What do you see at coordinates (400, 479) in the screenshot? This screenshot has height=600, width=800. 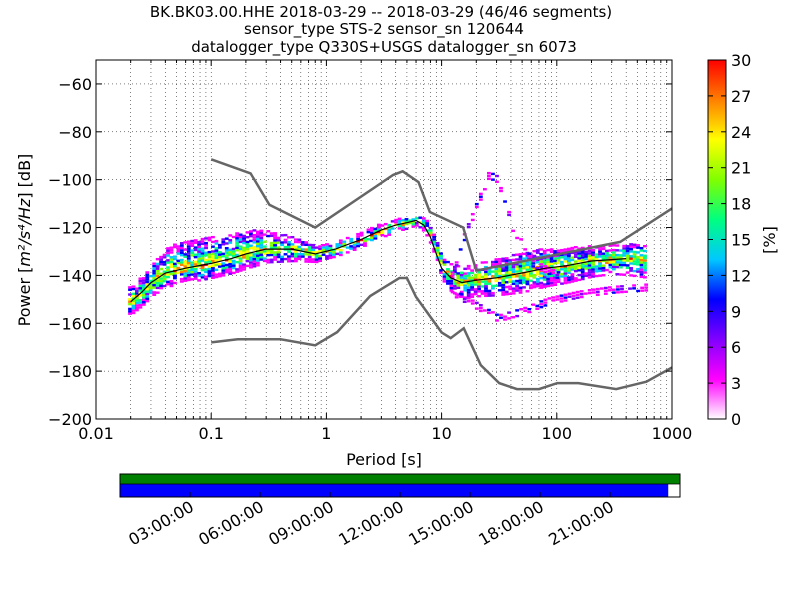 I see `available-data-bar` at bounding box center [400, 479].